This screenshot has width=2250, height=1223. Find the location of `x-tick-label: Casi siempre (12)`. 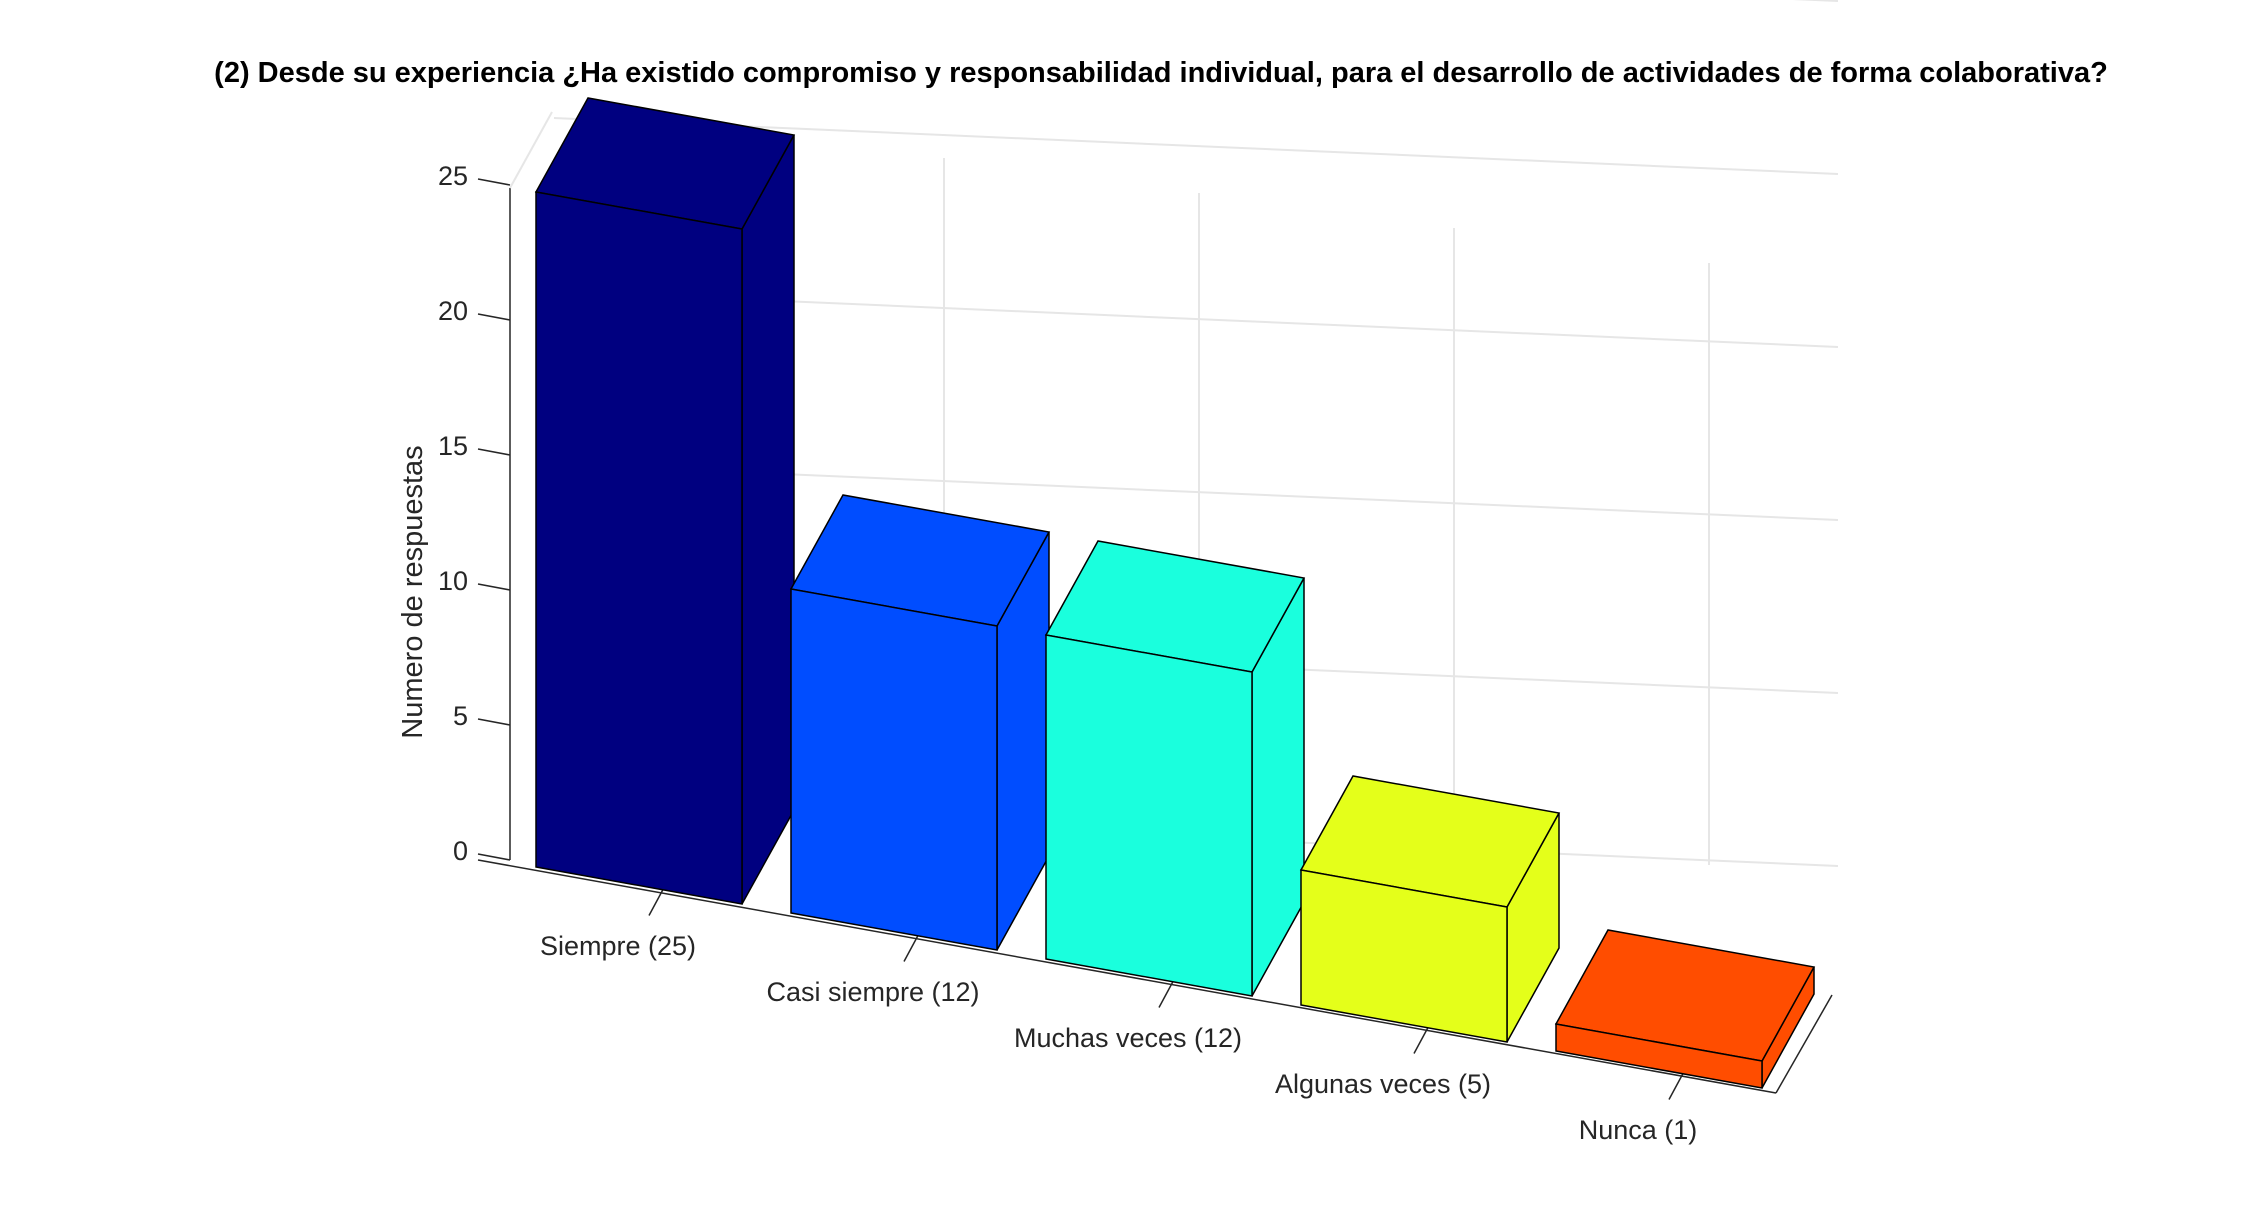

x-tick-label: Casi siempre (12) is located at coordinates (872, 992).